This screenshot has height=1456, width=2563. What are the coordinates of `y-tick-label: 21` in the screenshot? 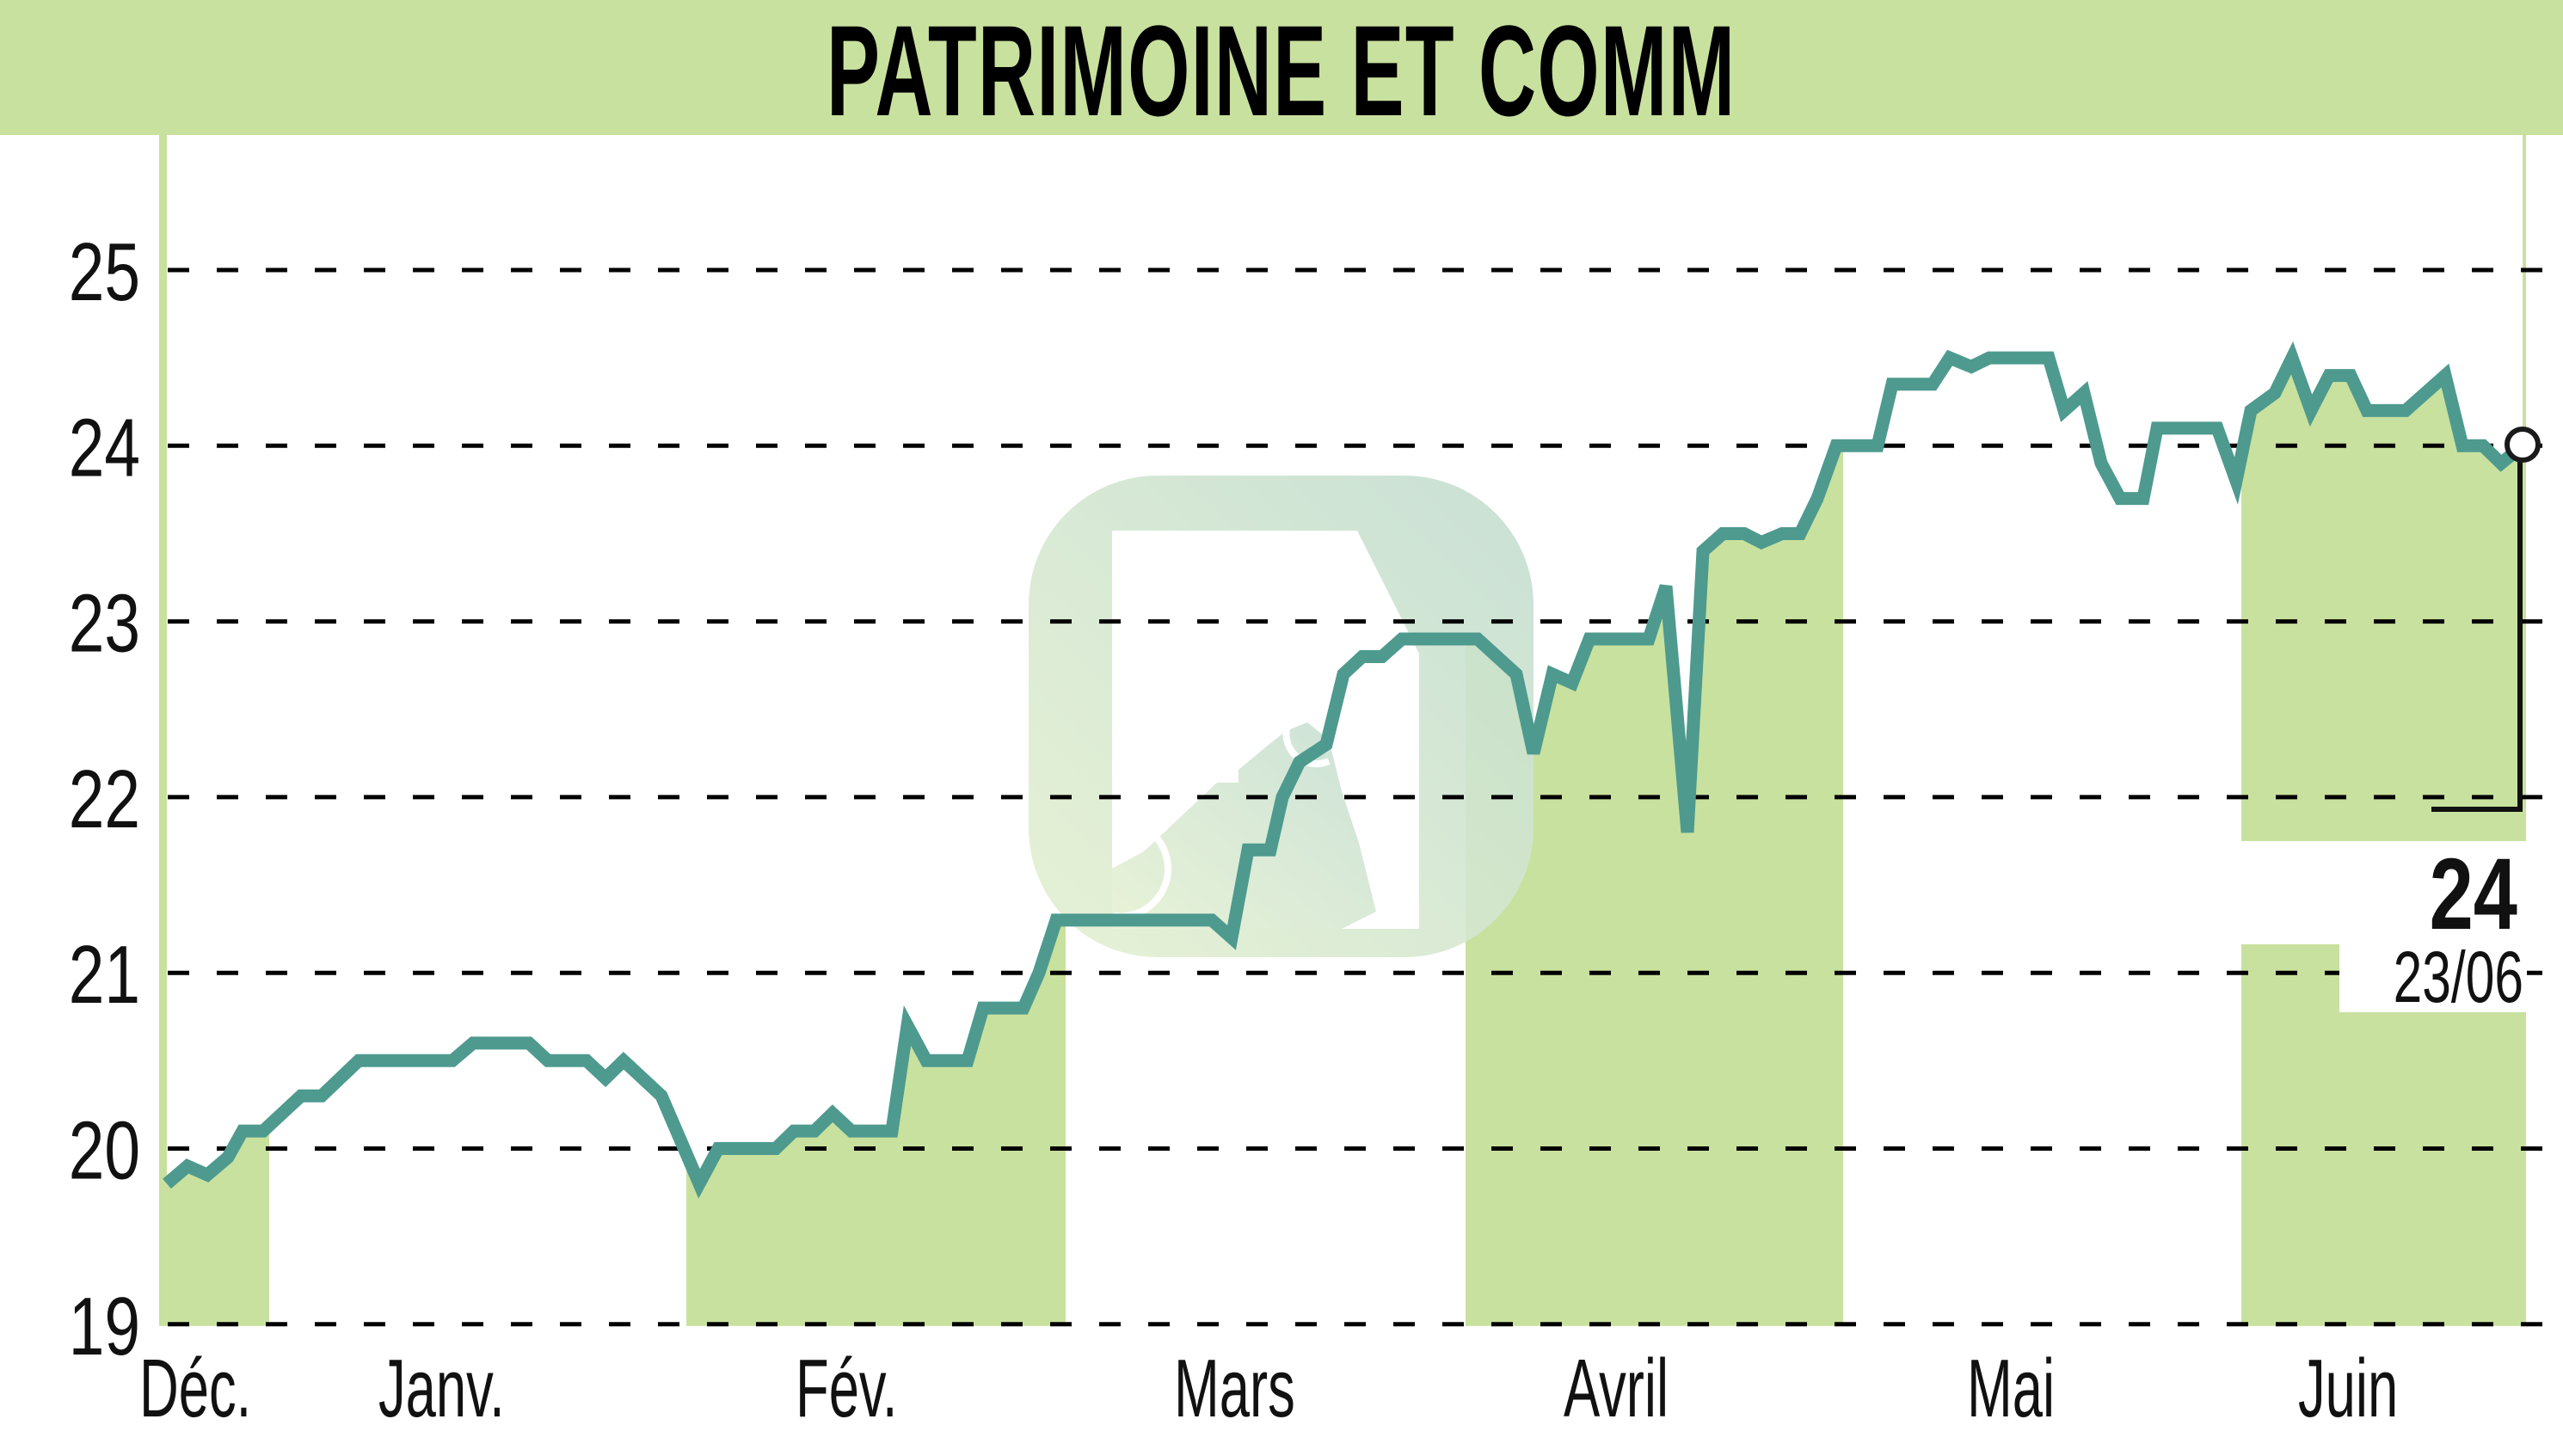 It's located at (104, 975).